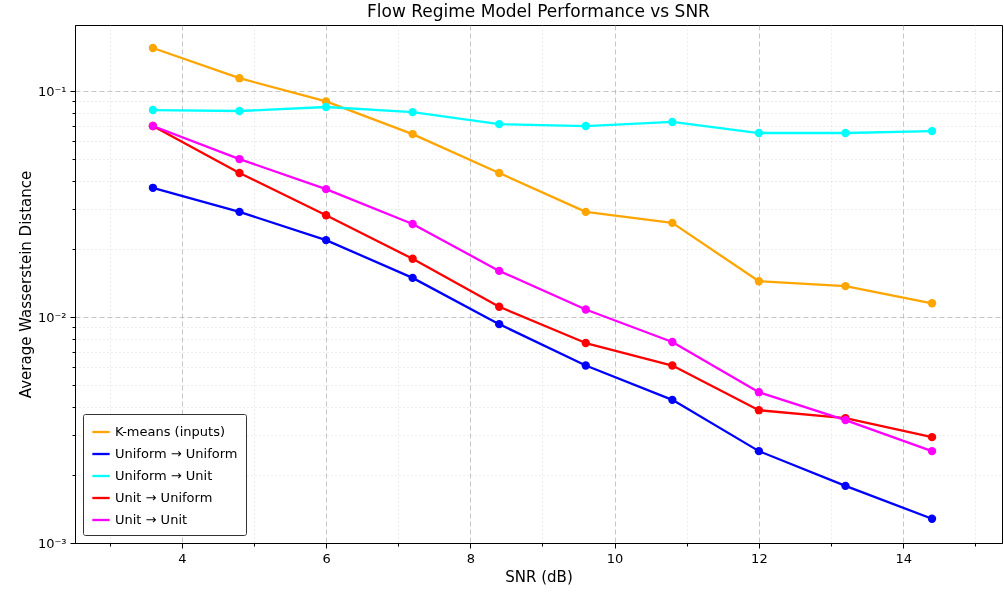 The width and height of the screenshot is (1004, 596). What do you see at coordinates (164, 475) in the screenshot?
I see `legend-label: Uniform → Unit` at bounding box center [164, 475].